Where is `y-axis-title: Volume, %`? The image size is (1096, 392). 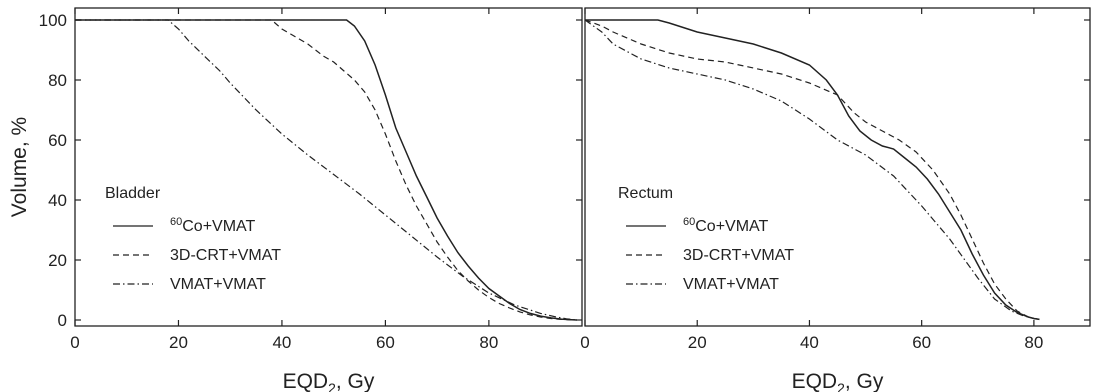
y-axis-title: Volume, % is located at coordinates (19, 167).